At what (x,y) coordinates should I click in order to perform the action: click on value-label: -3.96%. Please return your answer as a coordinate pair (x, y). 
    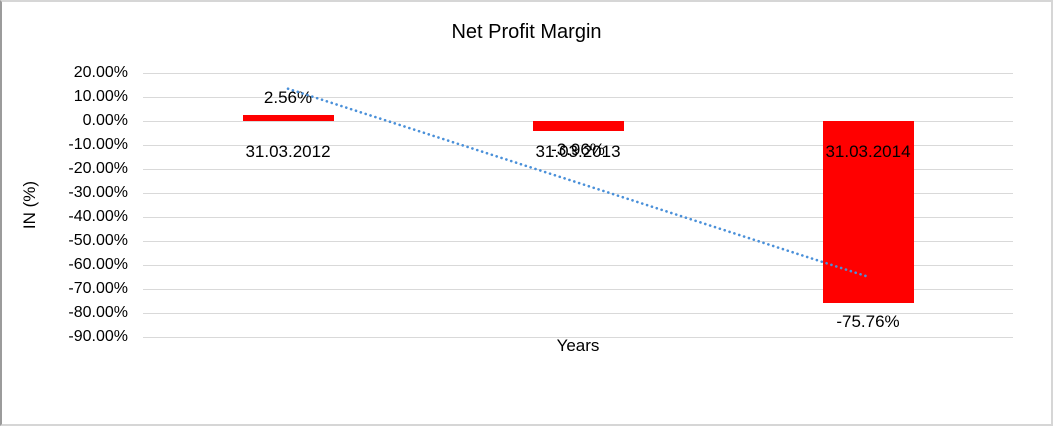
    Looking at the image, I should click on (578, 149).